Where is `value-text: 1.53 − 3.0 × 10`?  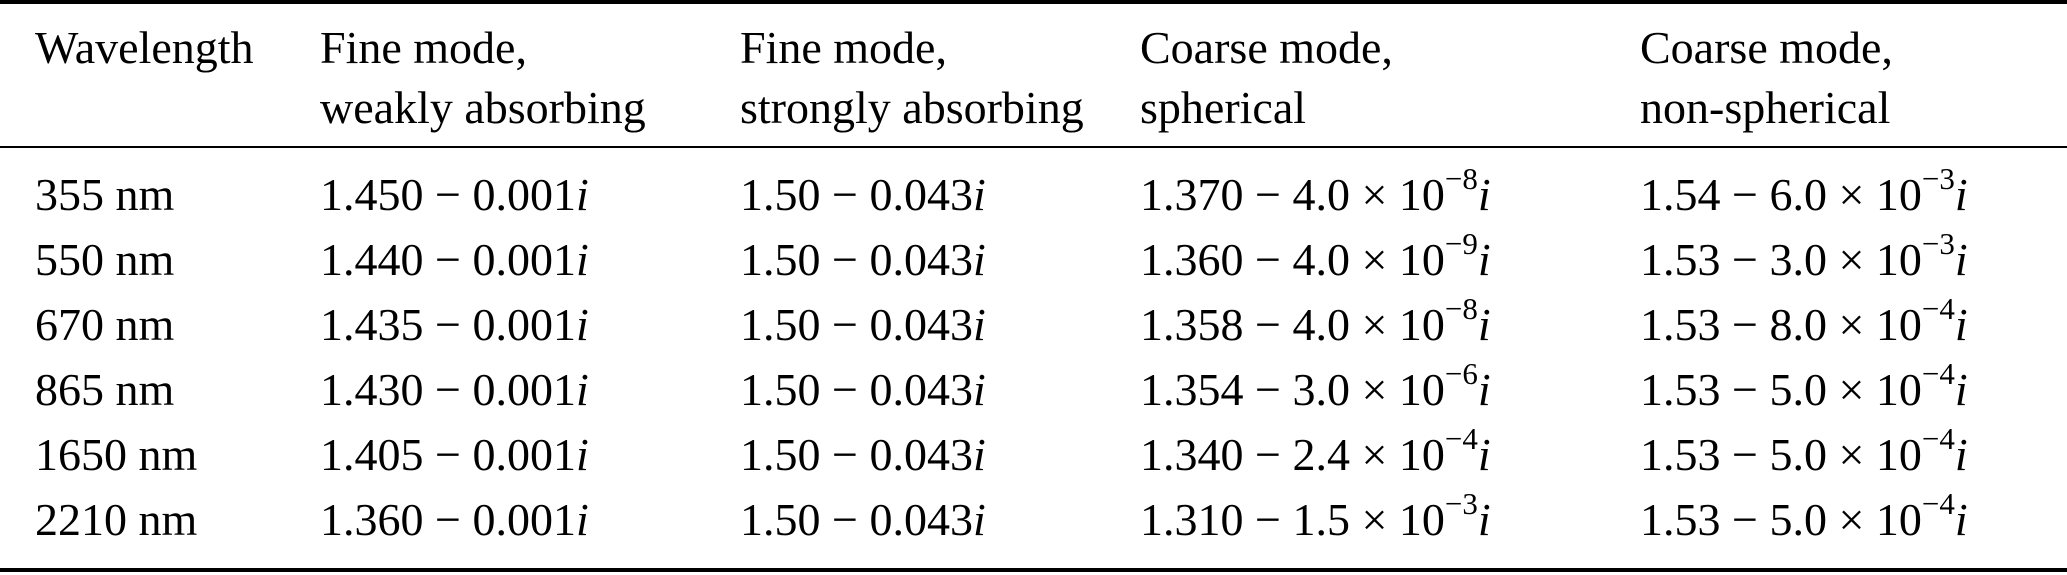 value-text: 1.53 − 3.0 × 10 is located at coordinates (1781, 259).